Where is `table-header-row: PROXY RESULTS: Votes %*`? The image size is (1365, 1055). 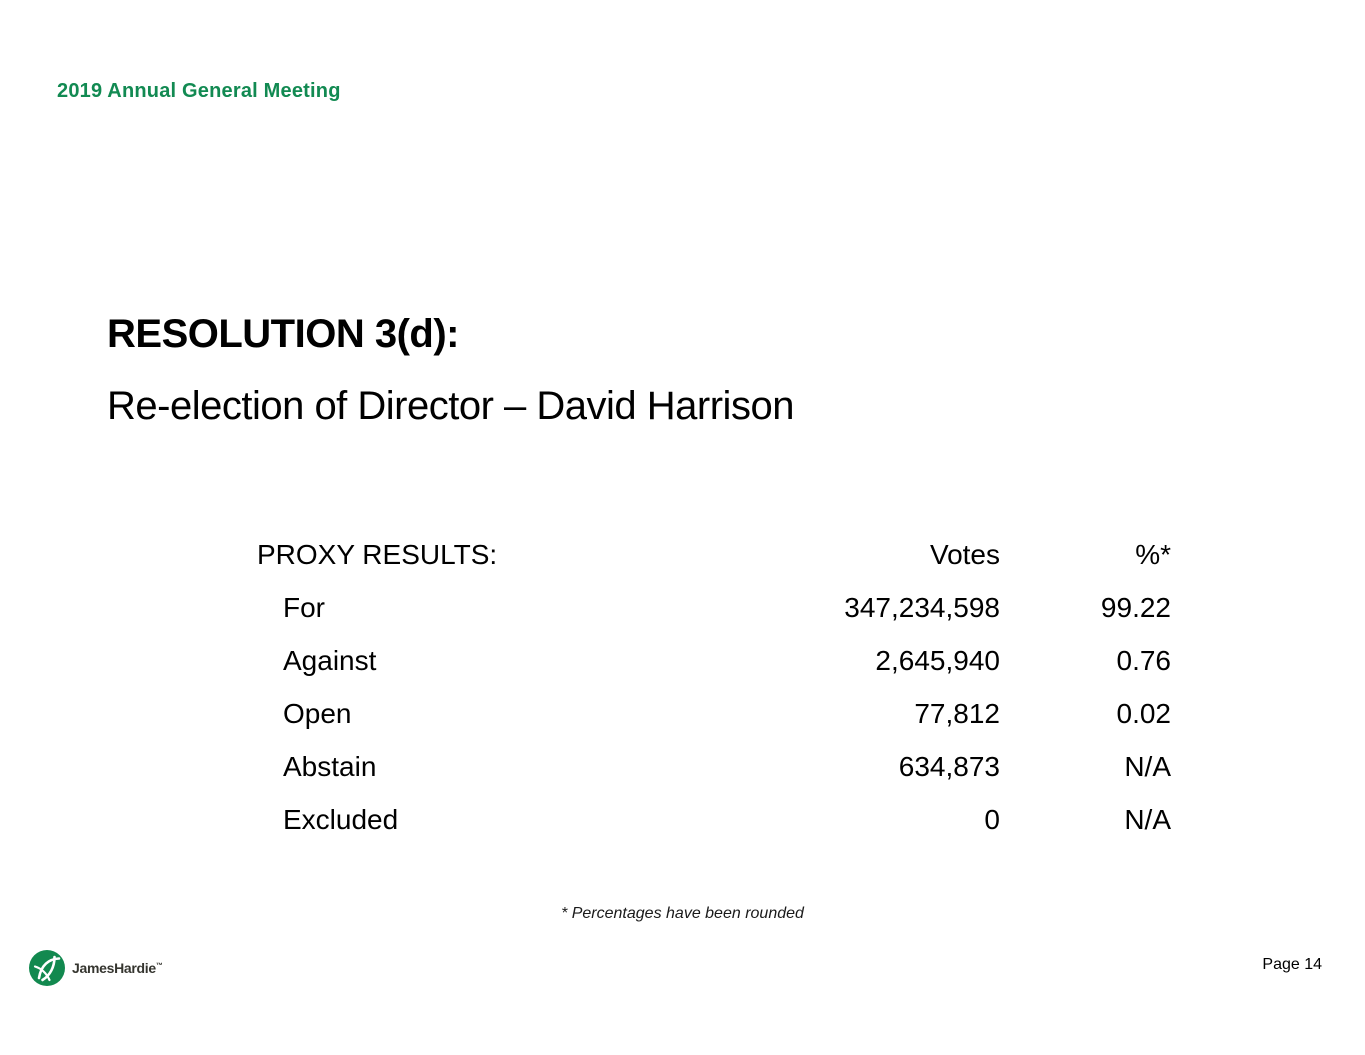 table-header-row: PROXY RESULTS: Votes %* is located at coordinates (714, 557).